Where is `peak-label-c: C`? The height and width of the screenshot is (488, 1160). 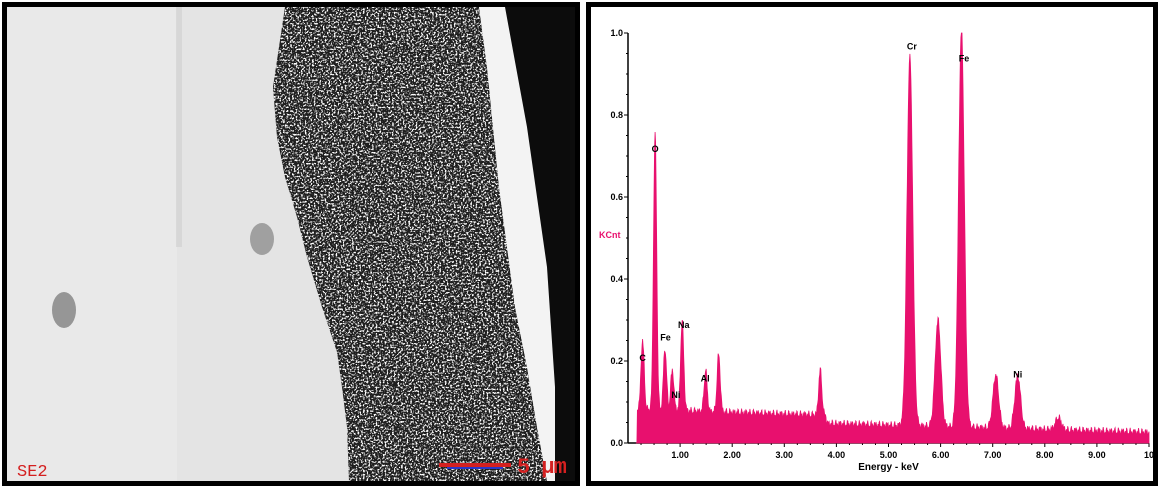 peak-label-c: C is located at coordinates (642, 358).